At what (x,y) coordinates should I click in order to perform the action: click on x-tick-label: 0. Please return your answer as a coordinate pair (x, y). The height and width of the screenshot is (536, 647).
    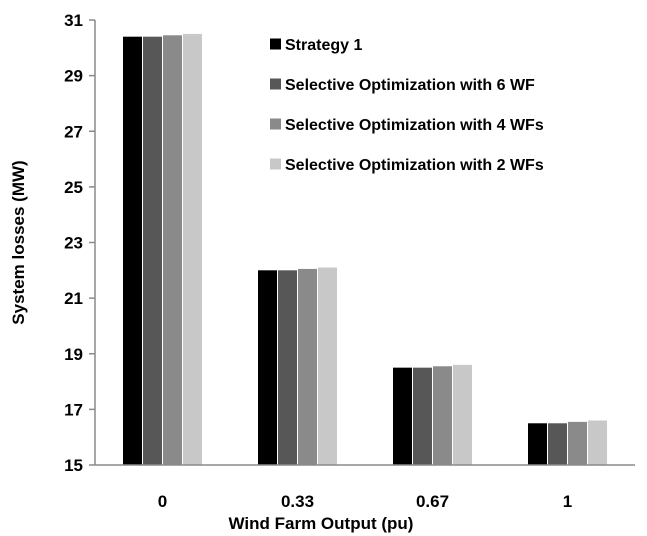
    Looking at the image, I should click on (162, 501).